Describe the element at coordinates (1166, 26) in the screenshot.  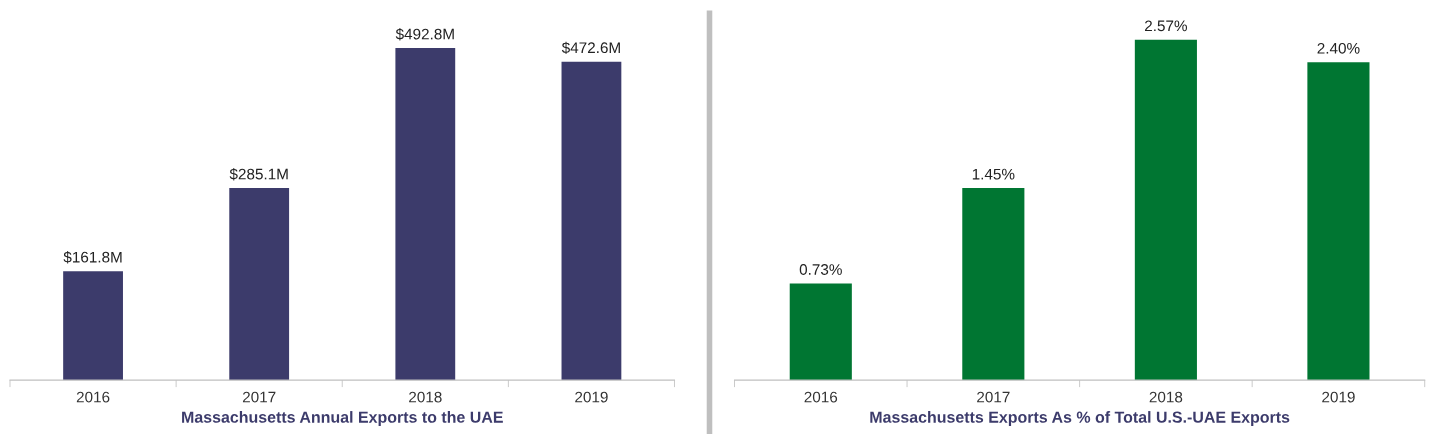
I see `data-label: 2.57%` at that location.